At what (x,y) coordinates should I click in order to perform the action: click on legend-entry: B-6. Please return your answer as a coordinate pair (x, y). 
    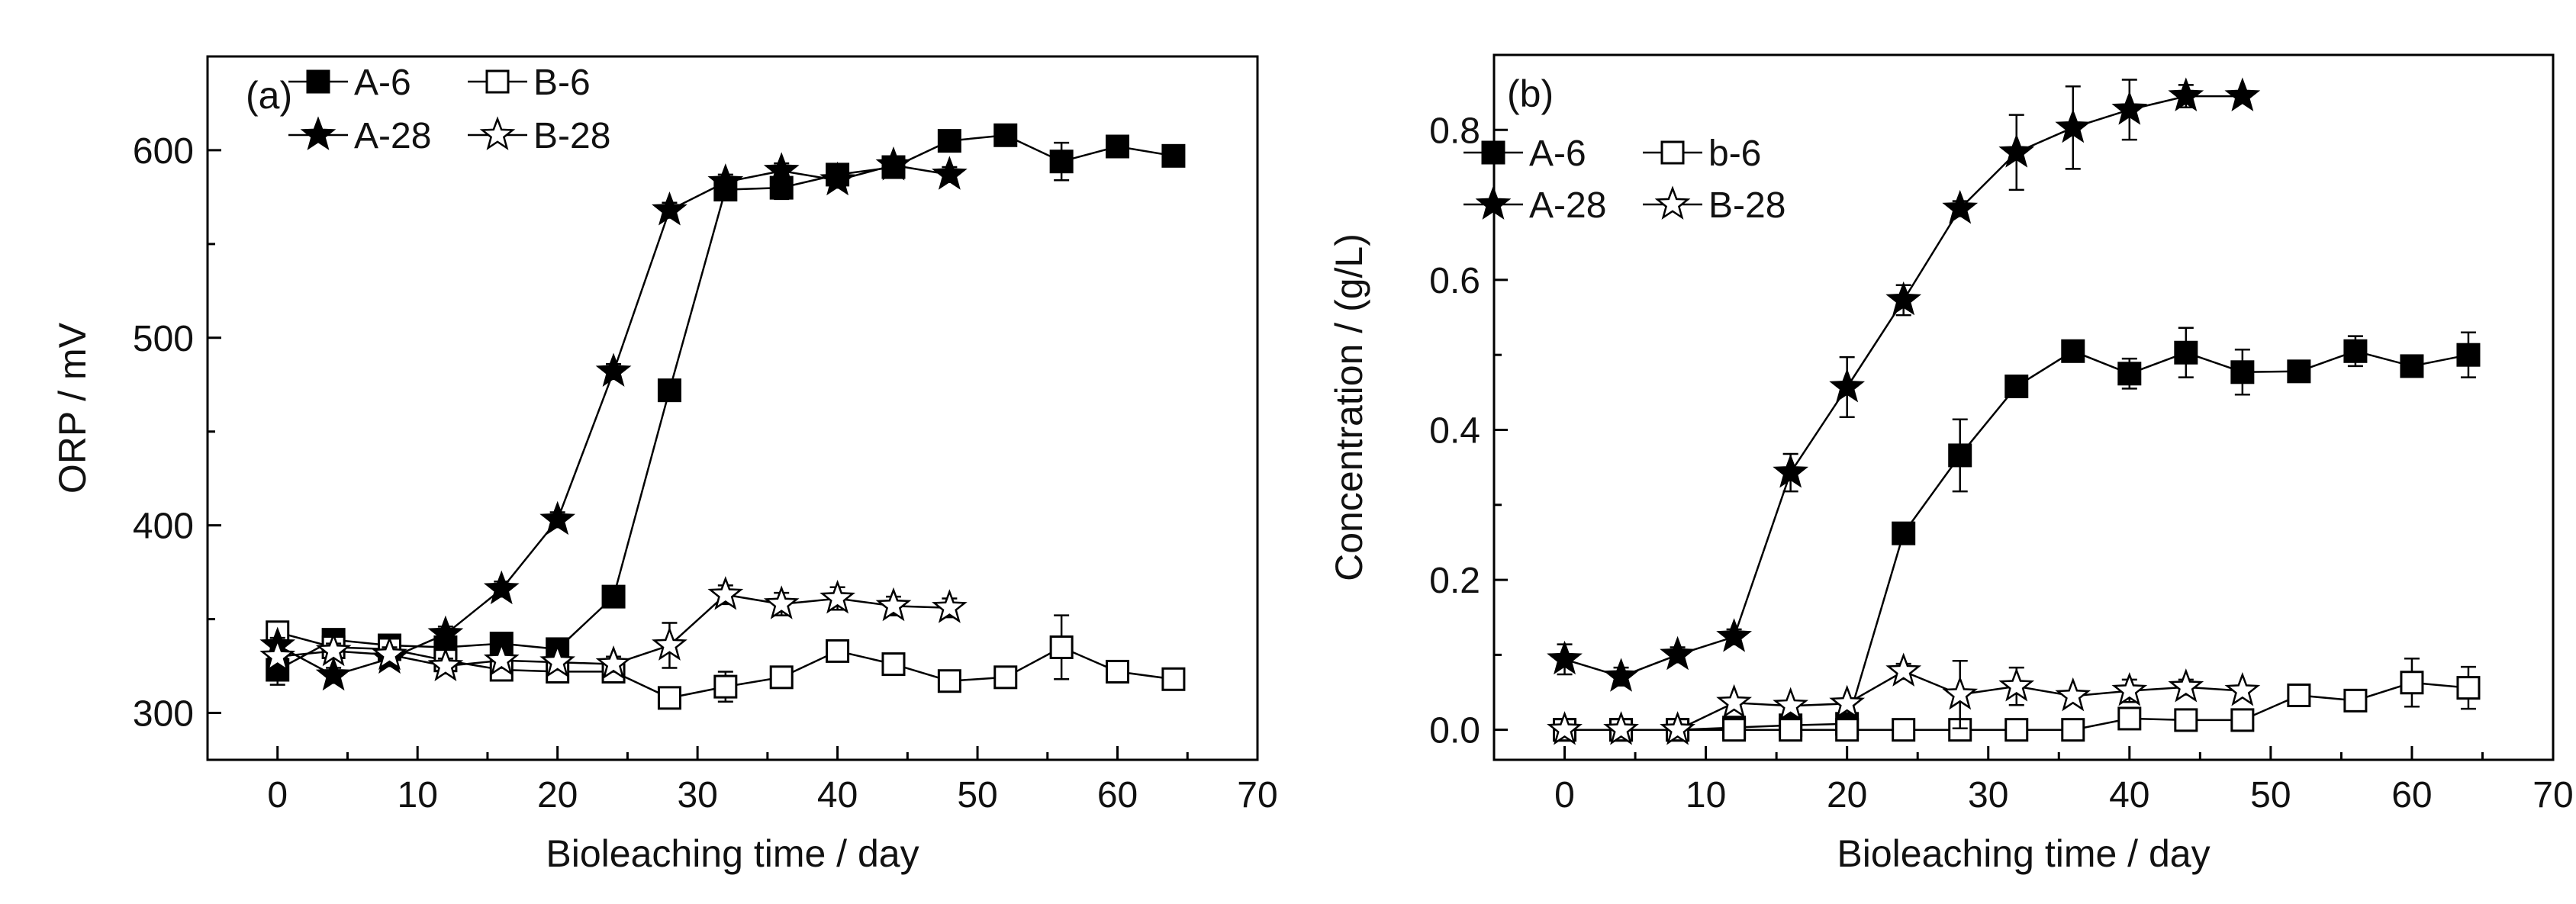
    Looking at the image, I should click on (529, 83).